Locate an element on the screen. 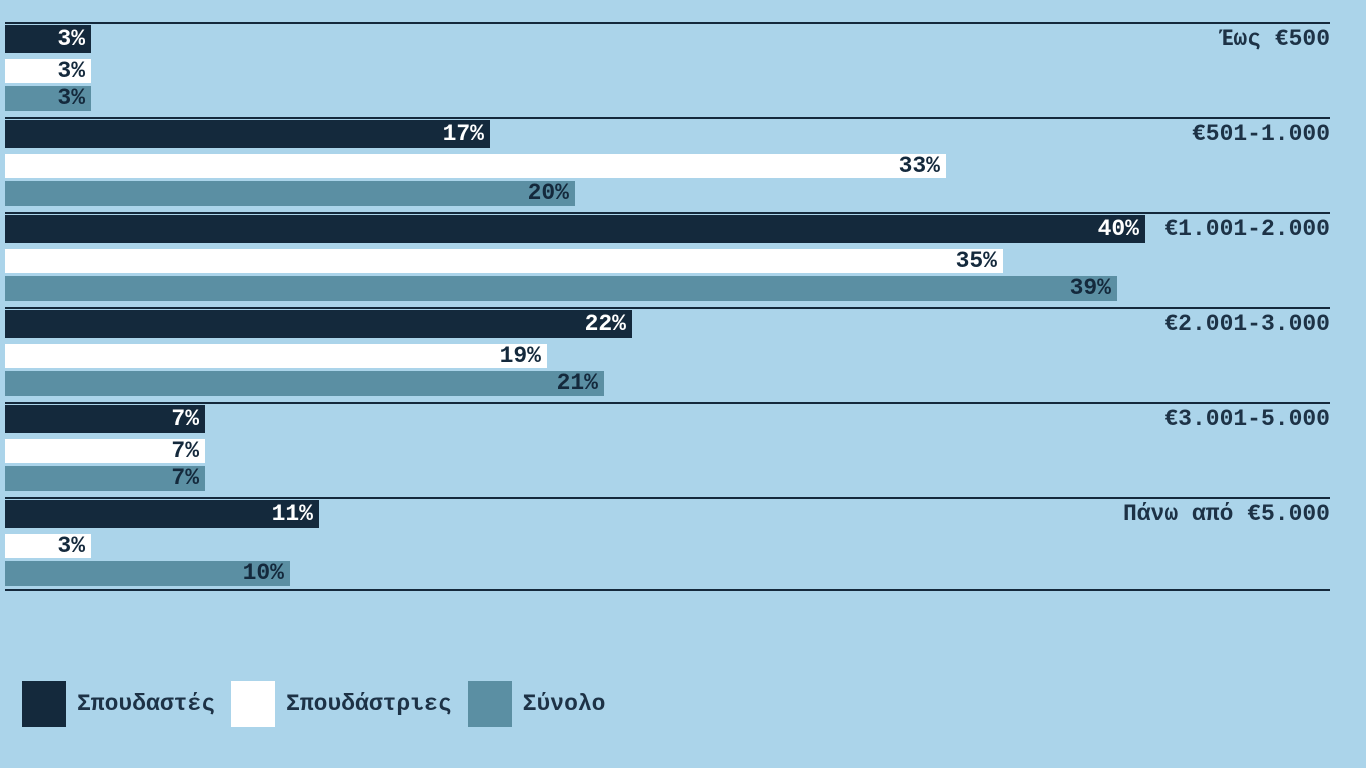 Image resolution: width=1366 pixels, height=768 pixels. bar: 20% is located at coordinates (290, 193).